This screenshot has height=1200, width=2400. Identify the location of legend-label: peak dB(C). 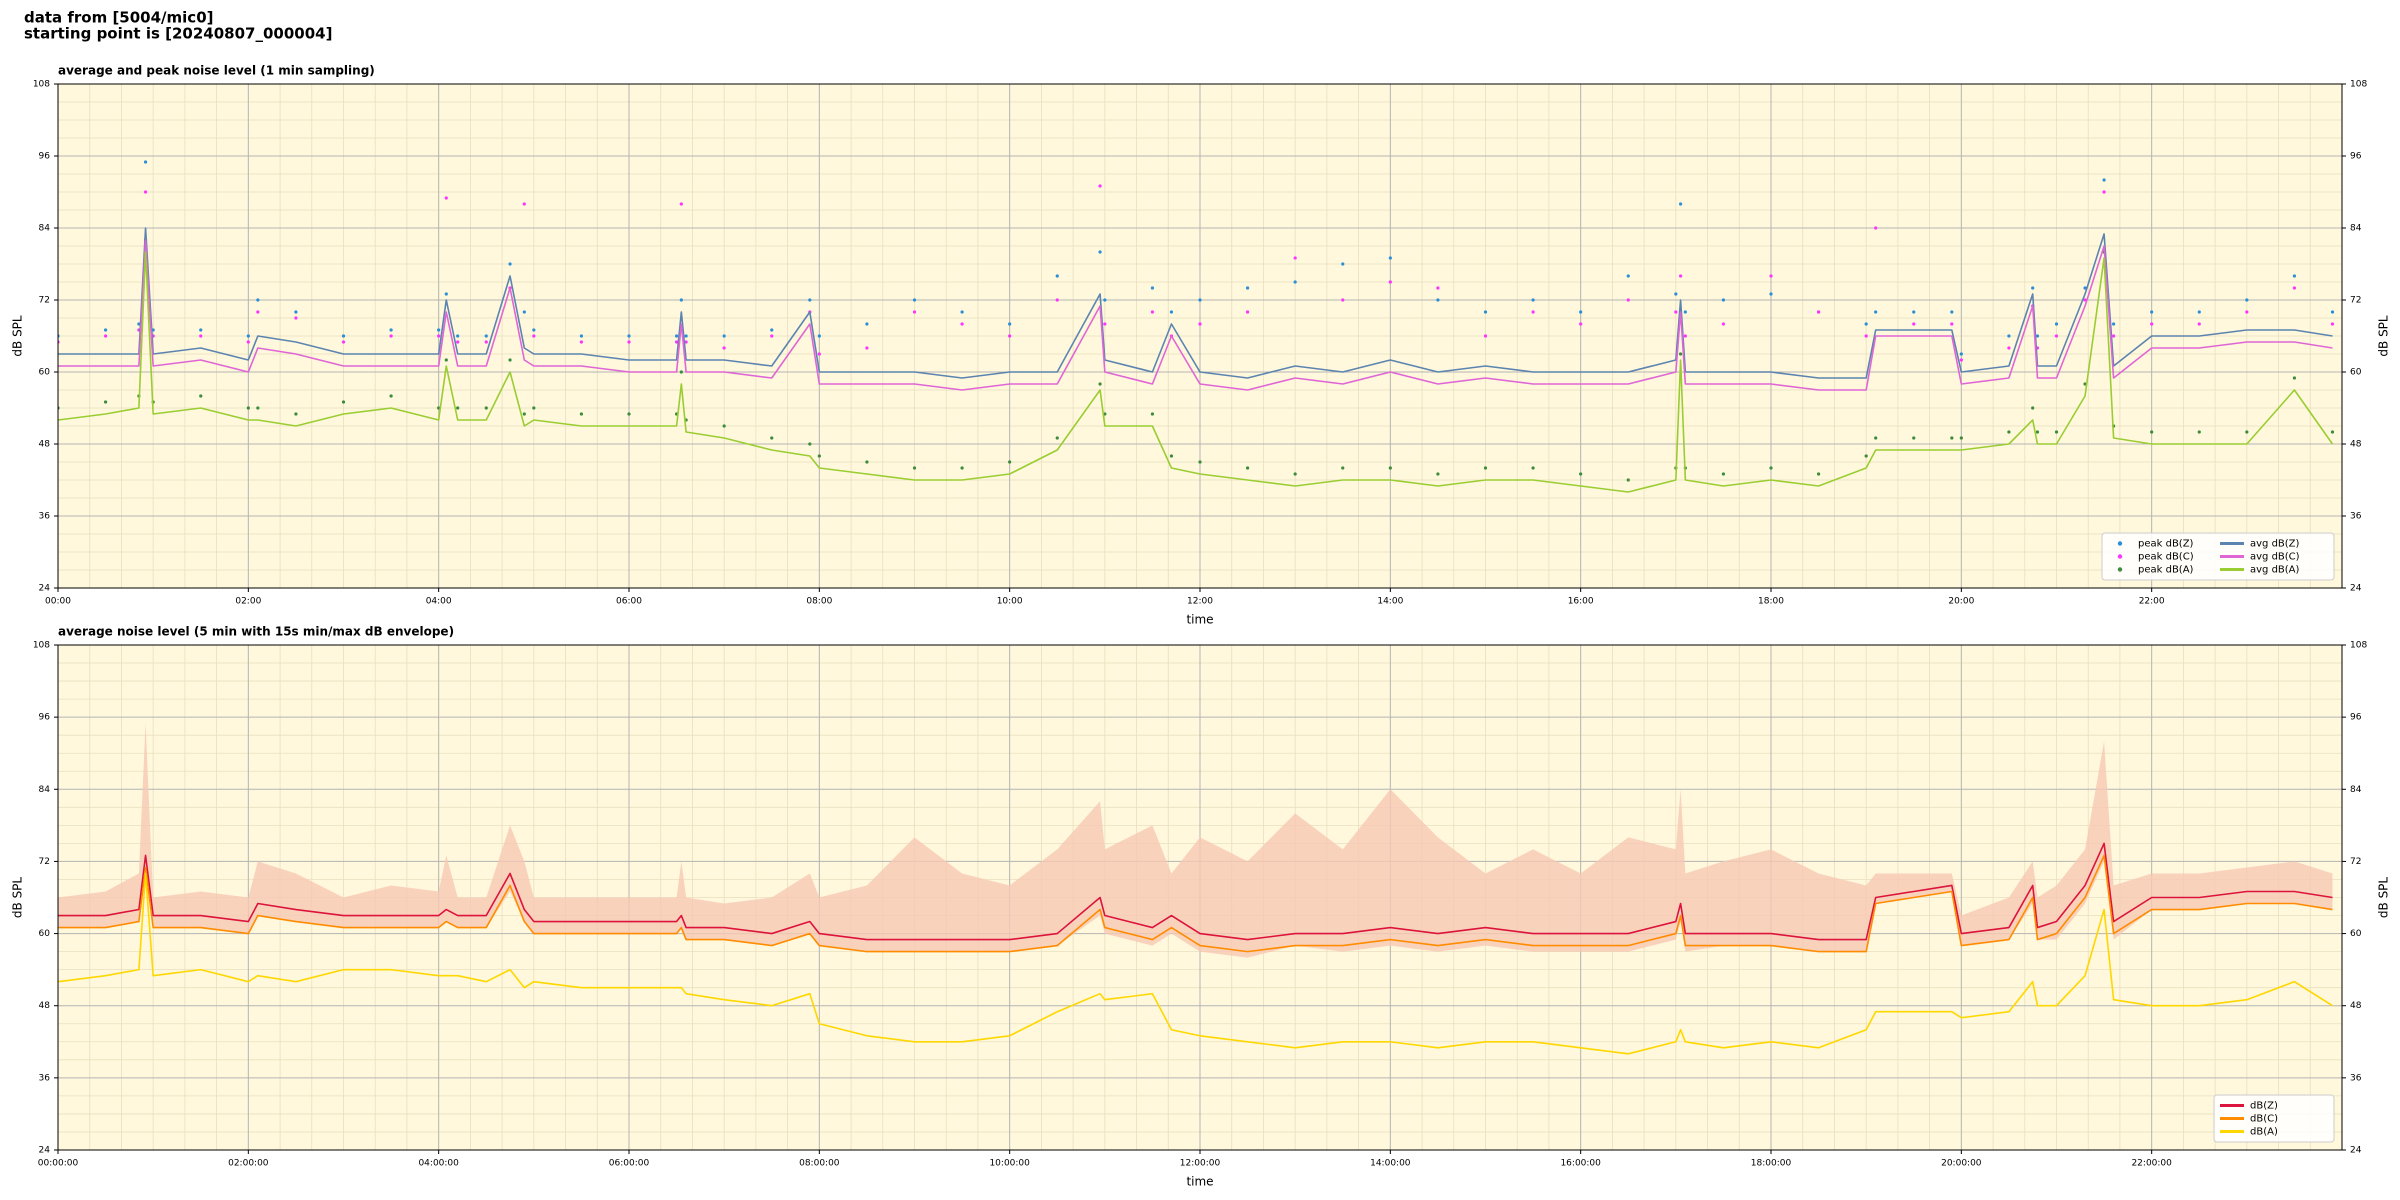
(2166, 557).